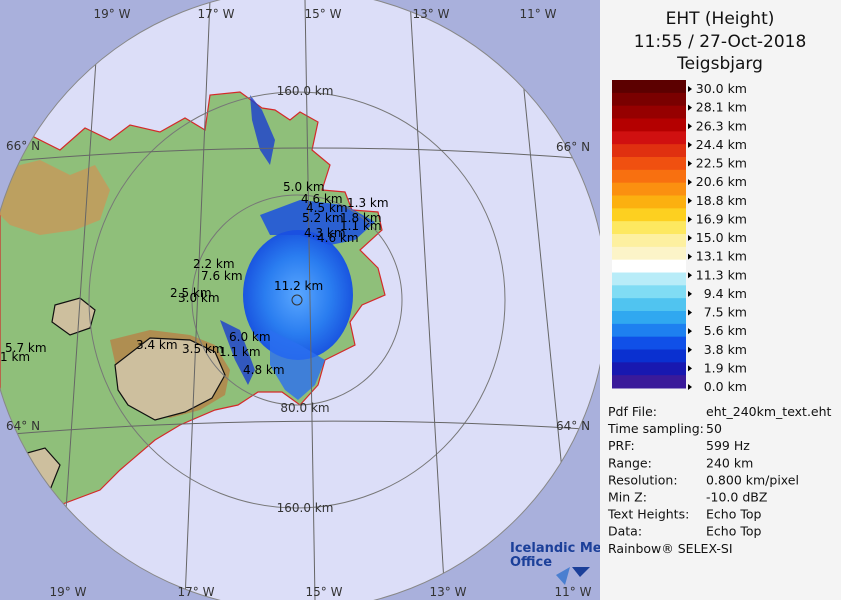  Describe the element at coordinates (112, 14) in the screenshot. I see `longitude-label: 19° W` at that location.